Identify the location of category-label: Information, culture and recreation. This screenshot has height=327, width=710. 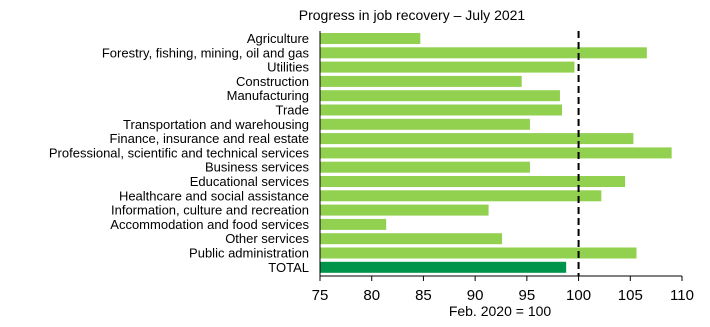
(210, 210).